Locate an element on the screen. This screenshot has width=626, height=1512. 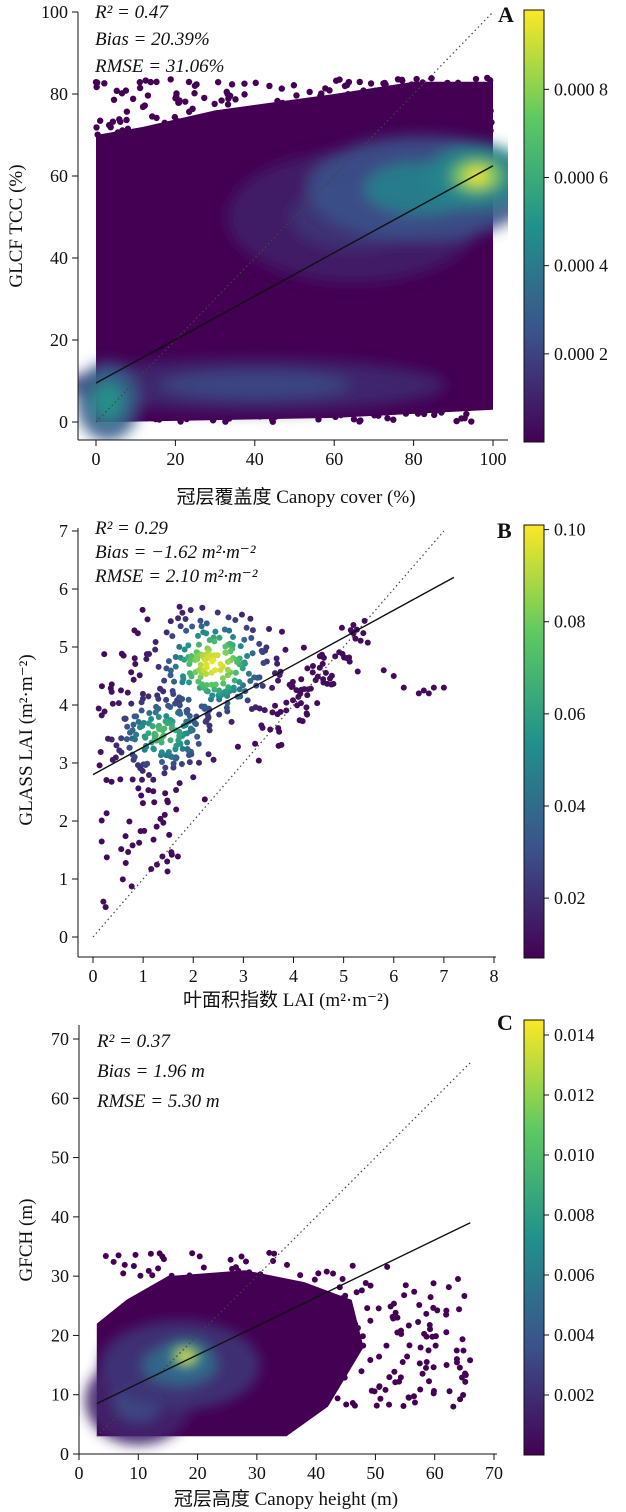
x-tick-label: 8 is located at coordinates (494, 976).